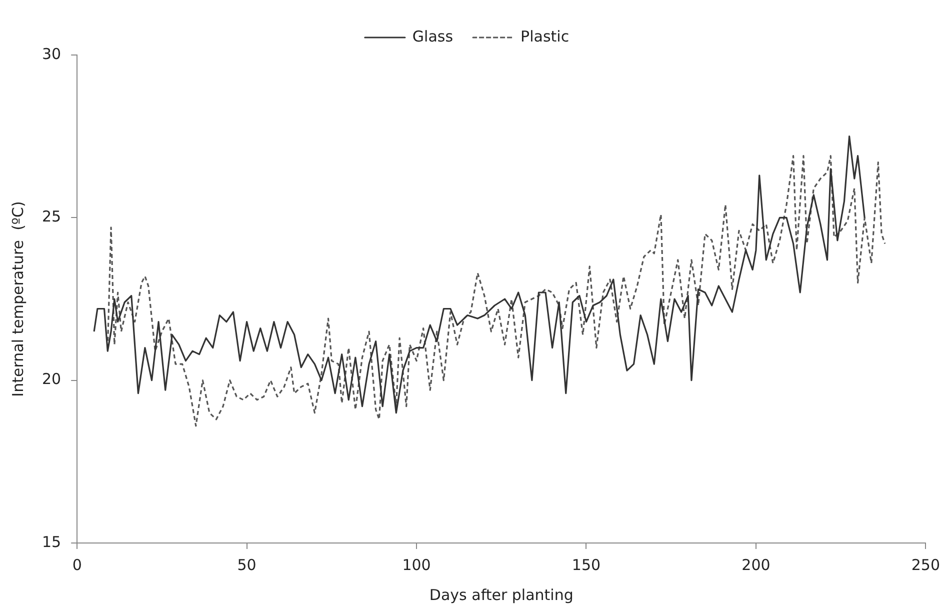  Describe the element at coordinates (52, 53) in the screenshot. I see `y-tick-label: 30` at that location.